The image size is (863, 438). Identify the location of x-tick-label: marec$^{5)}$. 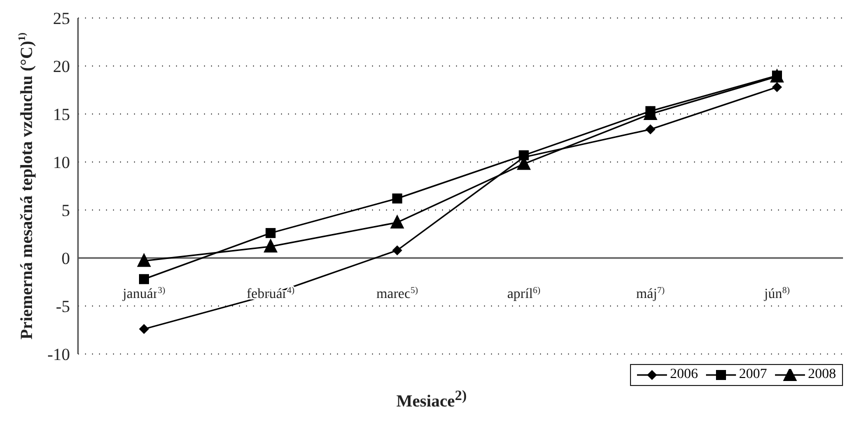
(397, 293).